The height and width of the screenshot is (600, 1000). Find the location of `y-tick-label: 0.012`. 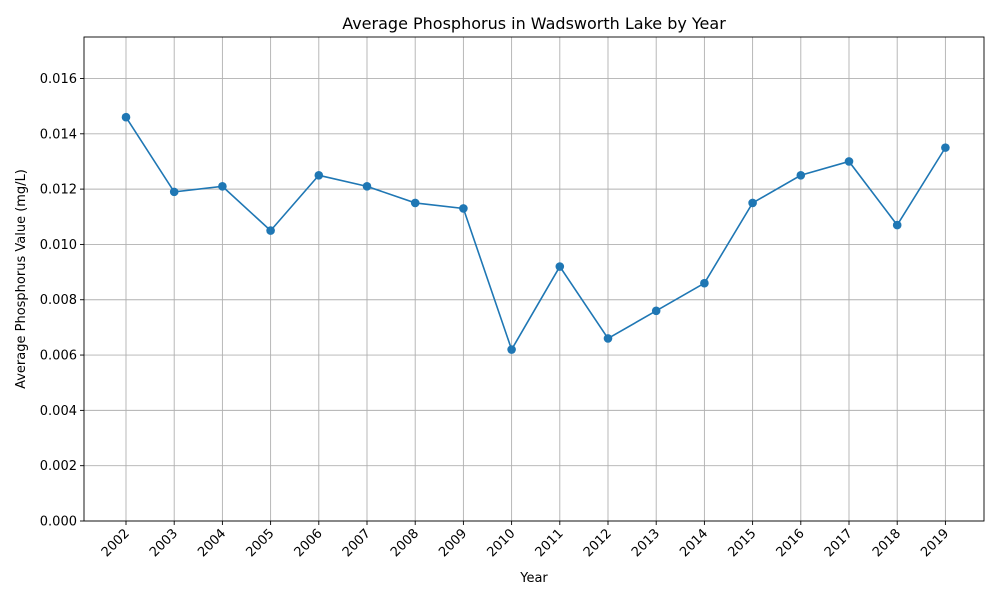

y-tick-label: 0.012 is located at coordinates (58, 190).